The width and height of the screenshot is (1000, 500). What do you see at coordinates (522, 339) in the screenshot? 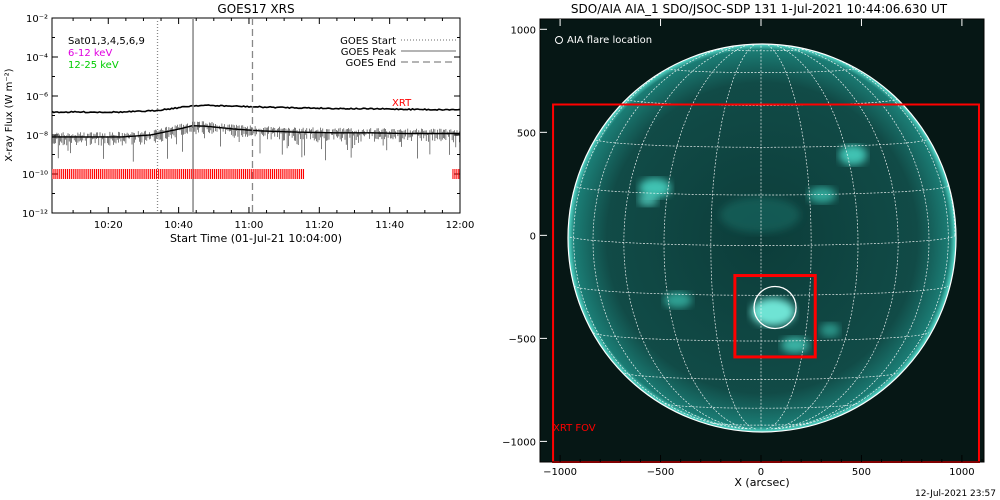
I see `aia-y-tick-label: −500` at bounding box center [522, 339].